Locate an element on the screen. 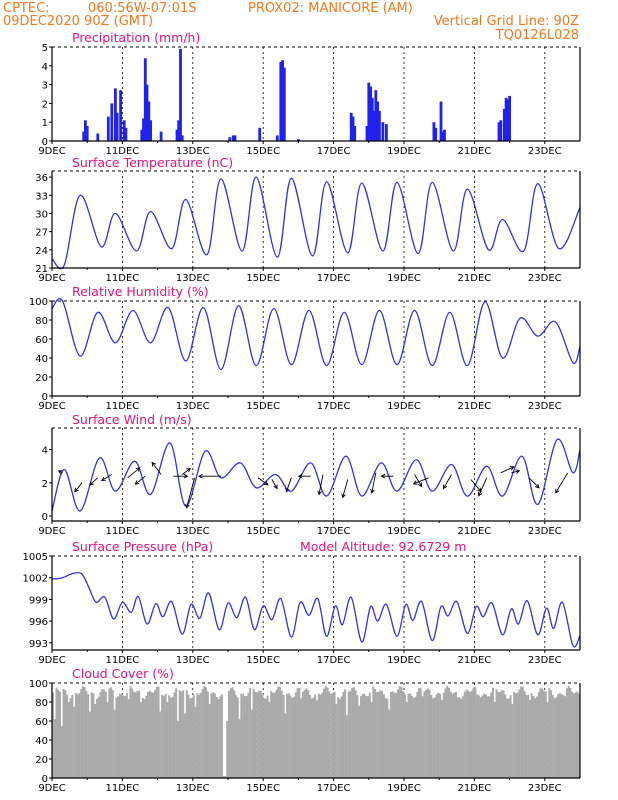 The width and height of the screenshot is (618, 800). y-tick-label: 5 is located at coordinates (45, 48).